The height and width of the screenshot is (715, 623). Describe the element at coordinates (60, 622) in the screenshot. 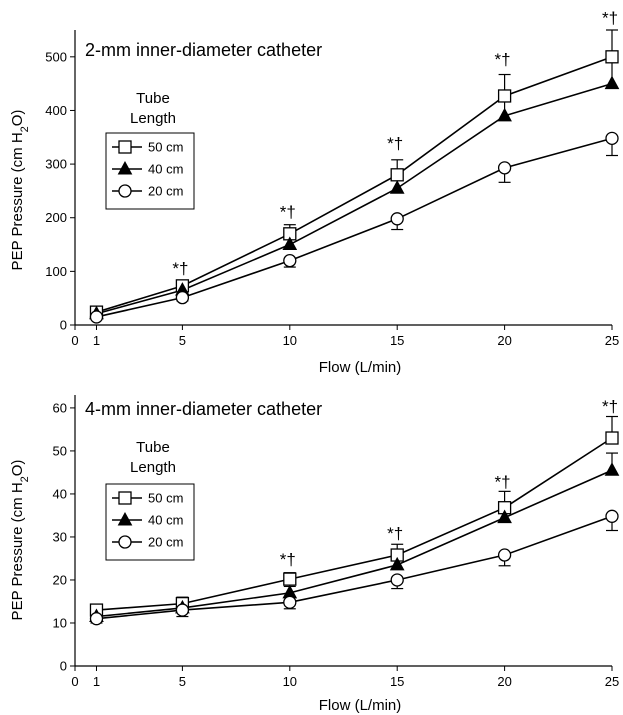

I see `y-tick-label: 10` at that location.